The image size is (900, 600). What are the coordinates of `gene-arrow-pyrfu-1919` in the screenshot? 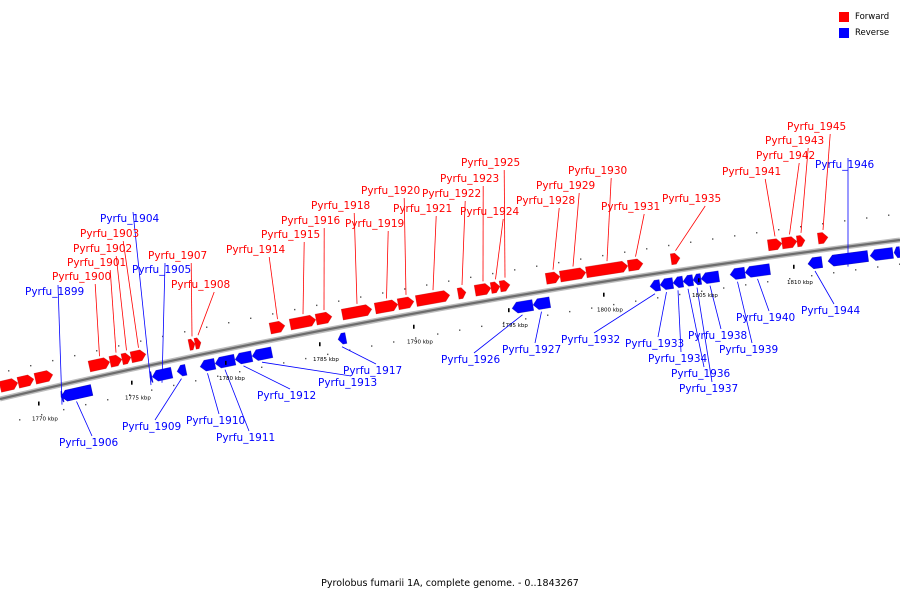 It's located at (386, 306).